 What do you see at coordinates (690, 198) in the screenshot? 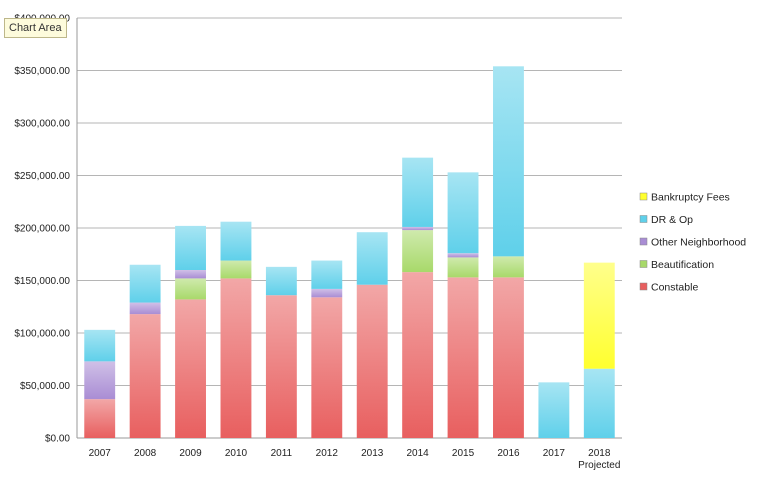
I see `legend-label: Bankruptcy Fees` at bounding box center [690, 198].